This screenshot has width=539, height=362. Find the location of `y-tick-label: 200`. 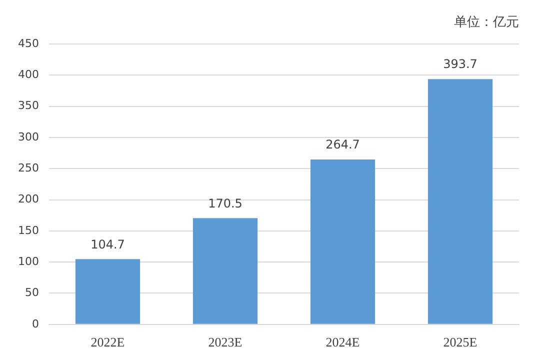

y-tick-label: 200 is located at coordinates (28, 199).